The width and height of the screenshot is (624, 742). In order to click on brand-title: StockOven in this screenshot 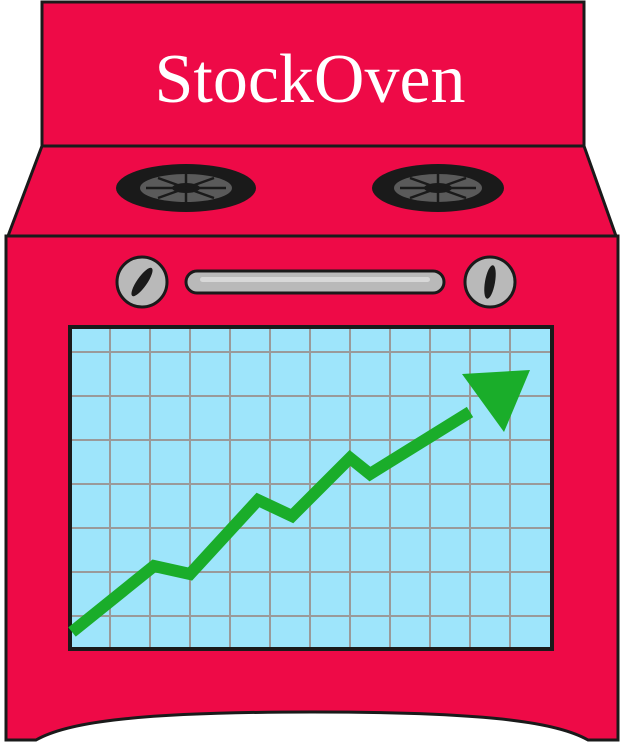, I will do `click(309, 79)`.